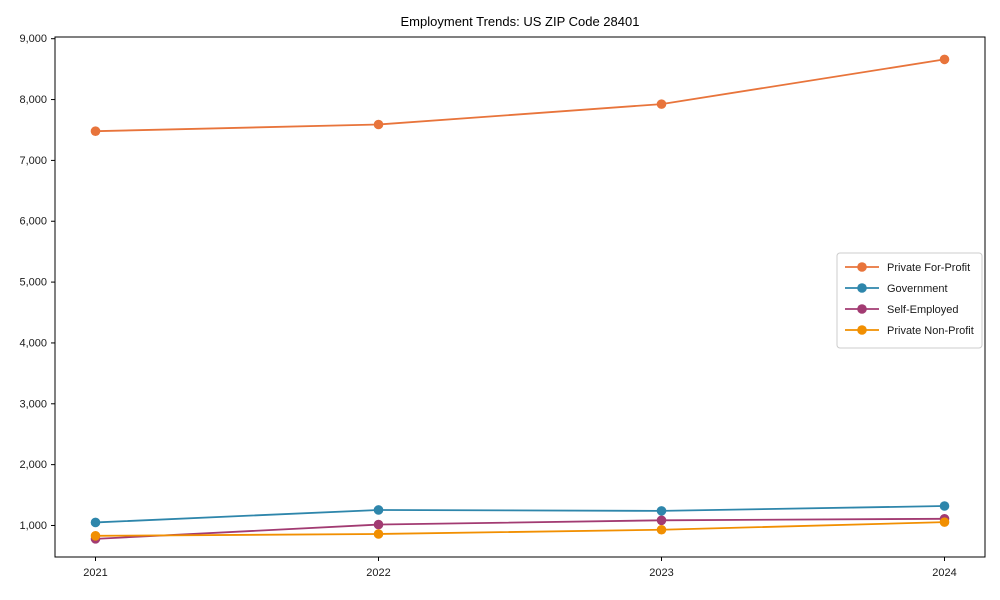 This screenshot has width=1000, height=600. Describe the element at coordinates (378, 124) in the screenshot. I see `data-point-private-for-profit-2022` at that location.